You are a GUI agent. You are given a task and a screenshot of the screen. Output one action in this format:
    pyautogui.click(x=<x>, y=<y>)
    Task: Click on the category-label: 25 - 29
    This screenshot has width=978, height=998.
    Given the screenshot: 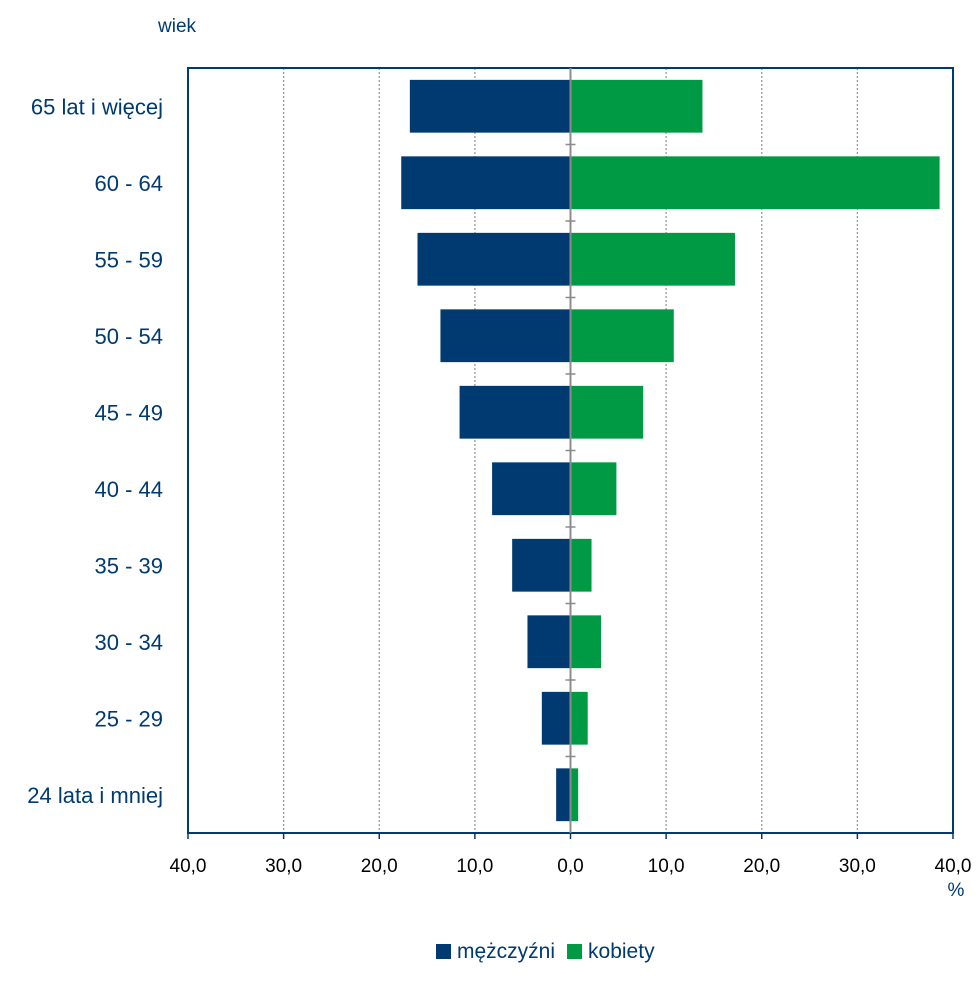 What is the action you would take?
    pyautogui.click(x=129, y=718)
    